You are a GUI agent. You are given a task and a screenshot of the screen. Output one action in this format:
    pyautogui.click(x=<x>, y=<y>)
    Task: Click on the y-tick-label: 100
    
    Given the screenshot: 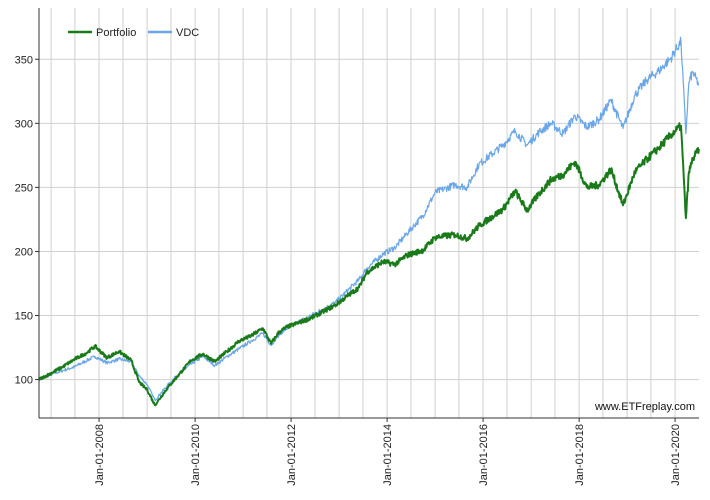 What is the action you would take?
    pyautogui.click(x=24, y=381)
    